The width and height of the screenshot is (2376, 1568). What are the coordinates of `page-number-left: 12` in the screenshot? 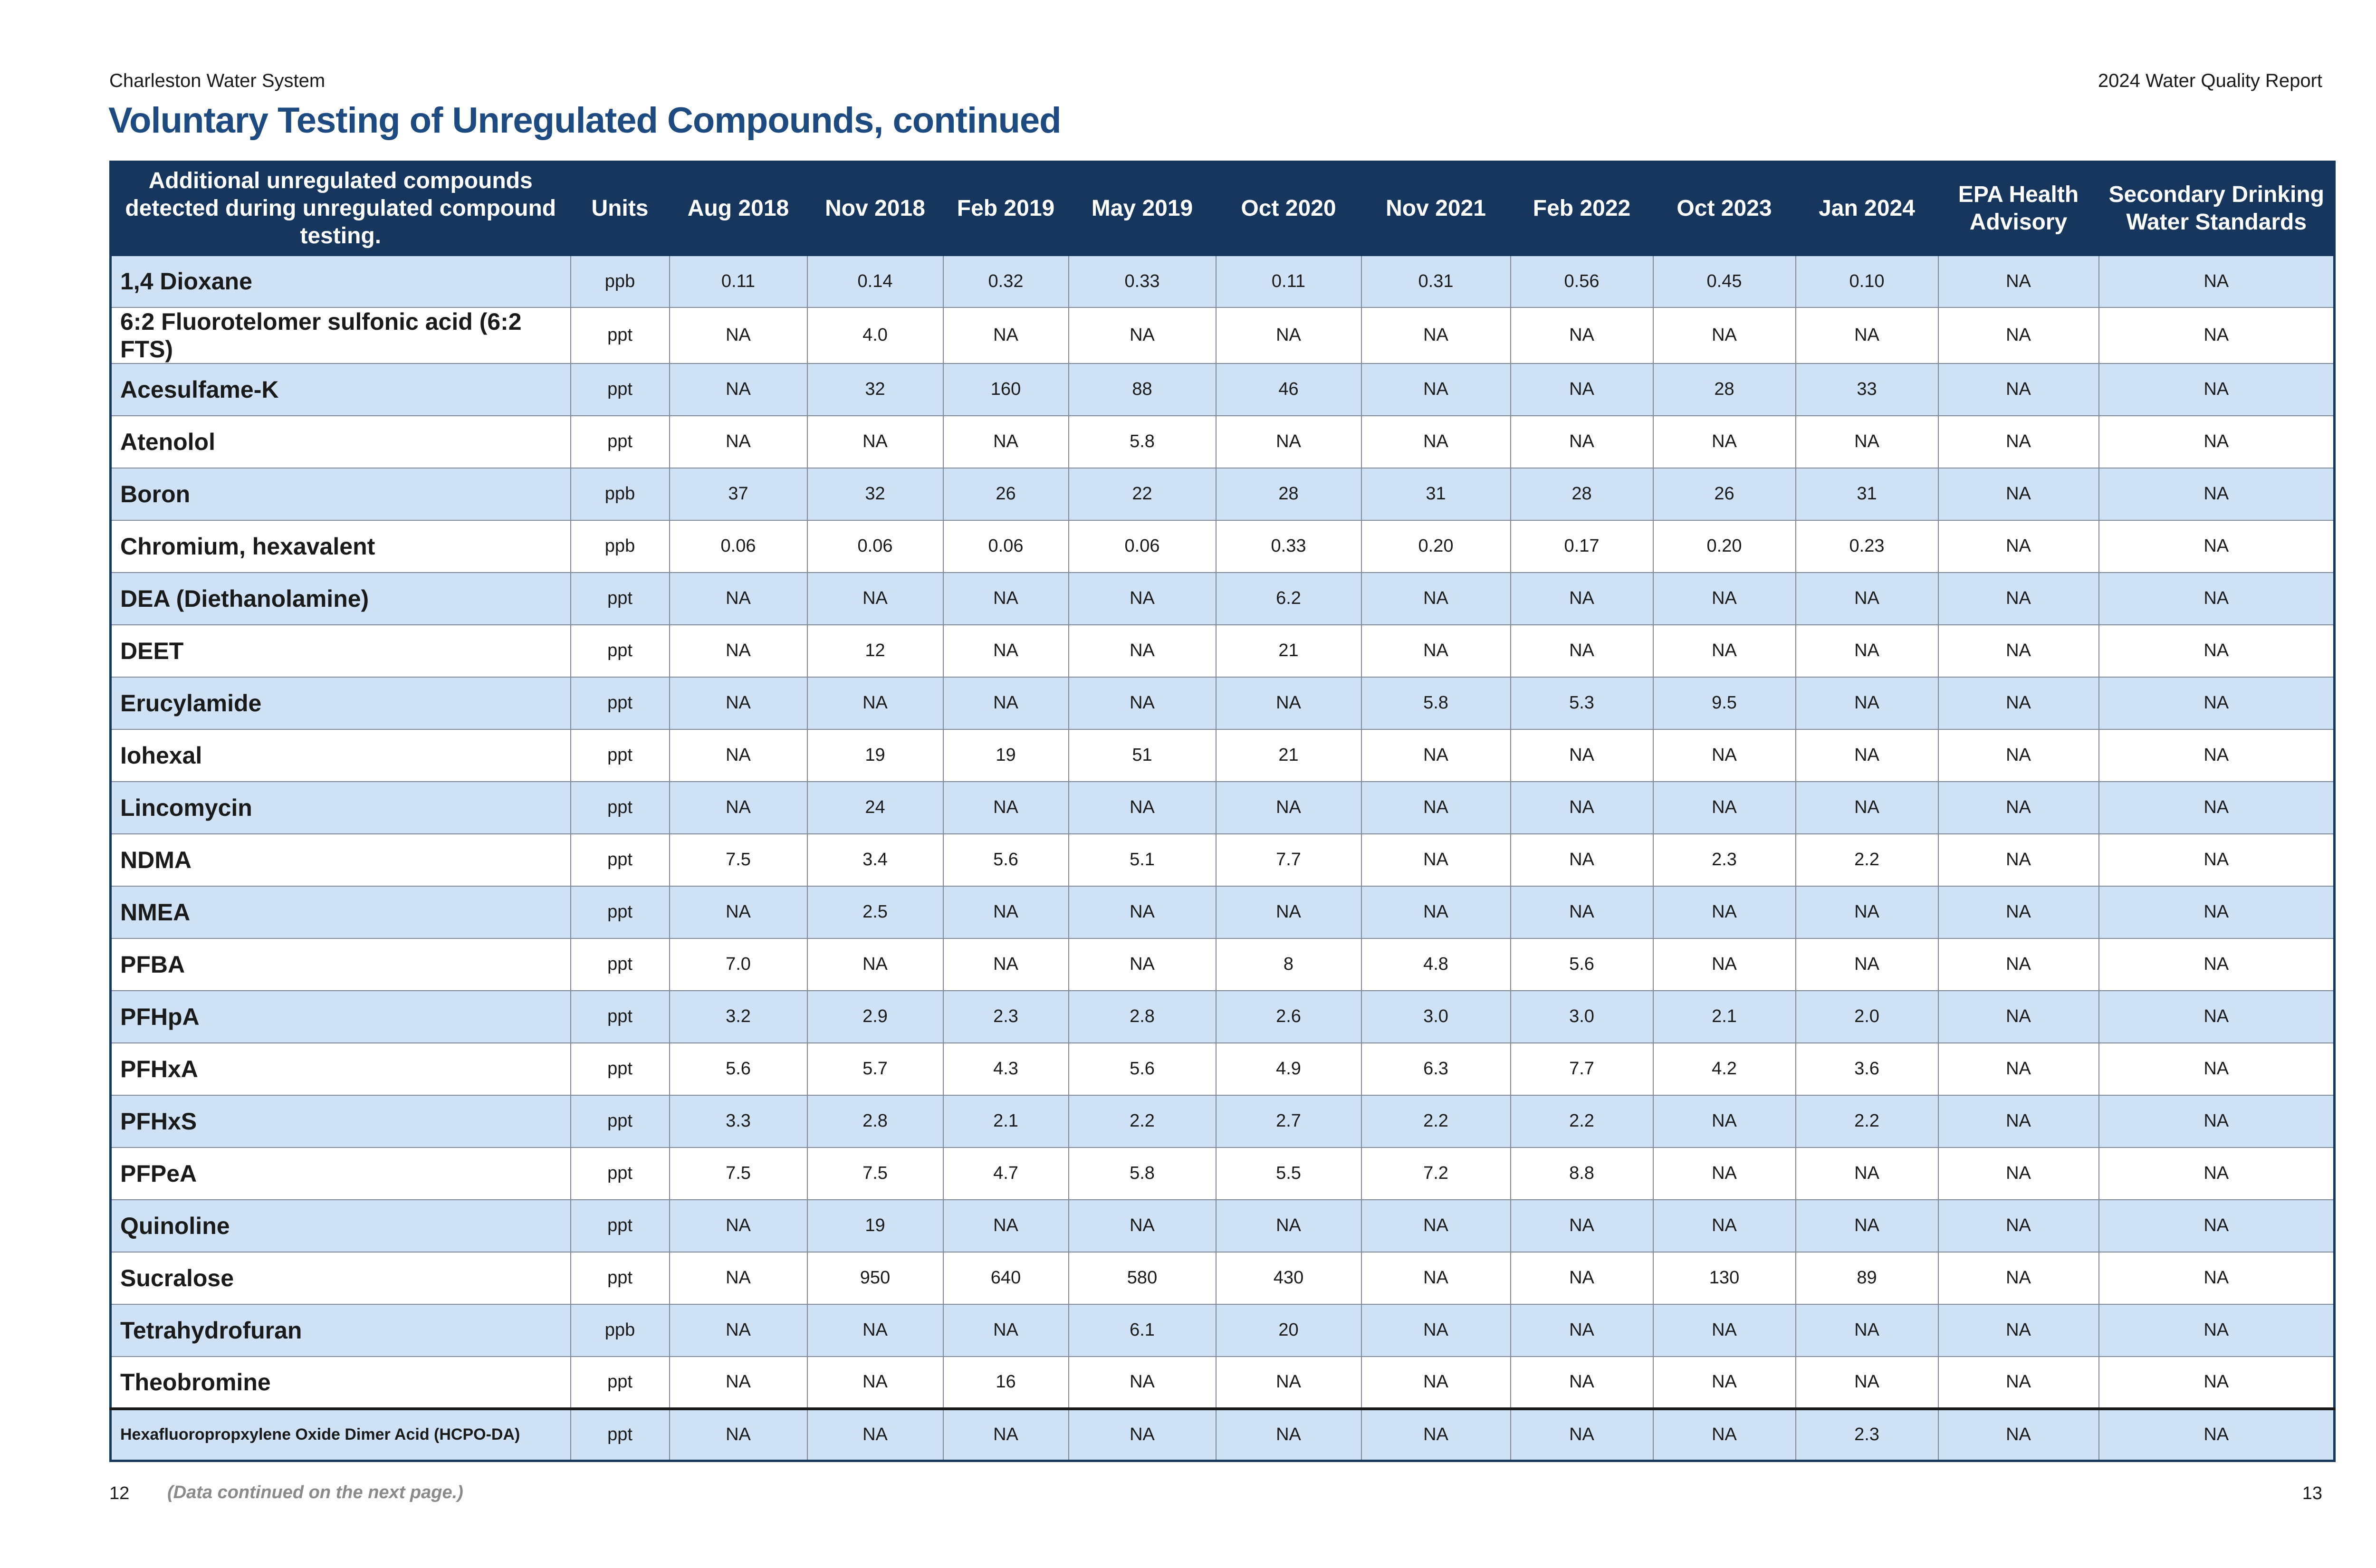 It's located at (119, 1493).